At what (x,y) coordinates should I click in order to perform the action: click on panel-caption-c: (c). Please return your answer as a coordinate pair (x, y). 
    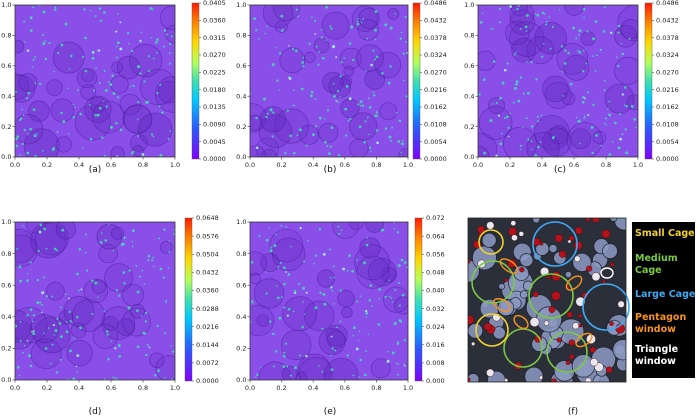
    Looking at the image, I should click on (560, 170).